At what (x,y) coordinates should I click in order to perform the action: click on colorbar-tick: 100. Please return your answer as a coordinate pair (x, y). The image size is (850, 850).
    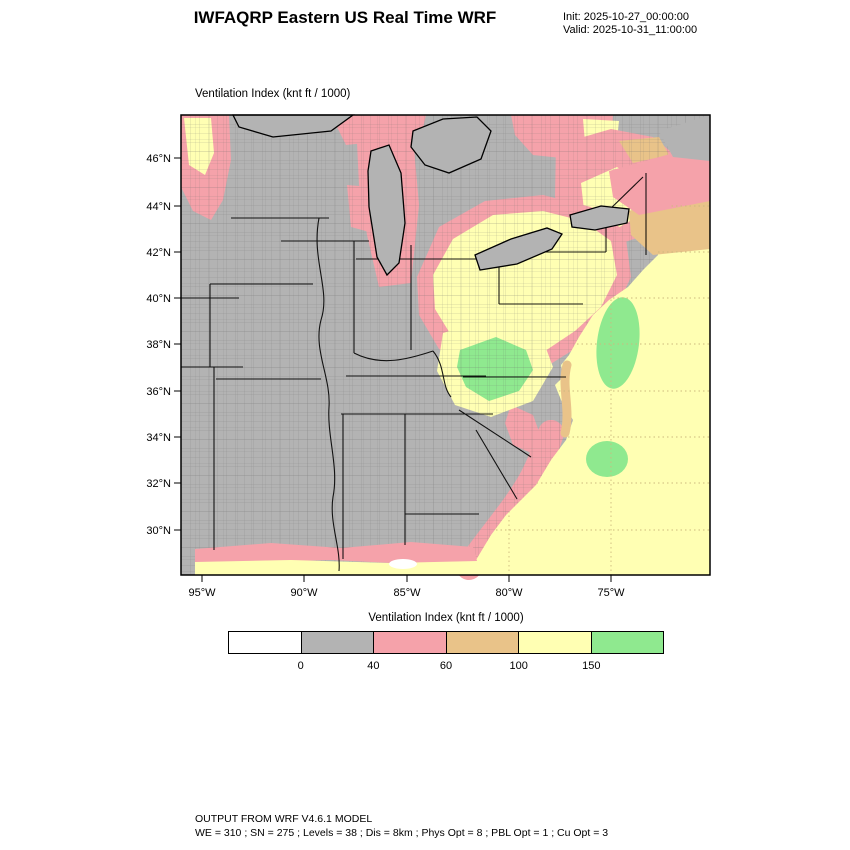
    Looking at the image, I should click on (518, 666).